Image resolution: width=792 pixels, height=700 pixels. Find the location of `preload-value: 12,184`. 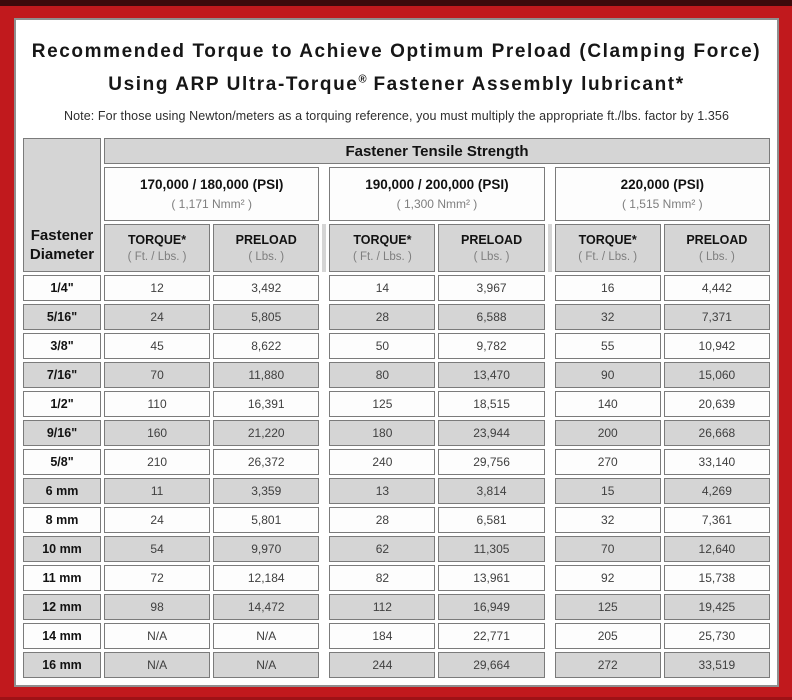

preload-value: 12,184 is located at coordinates (266, 578).